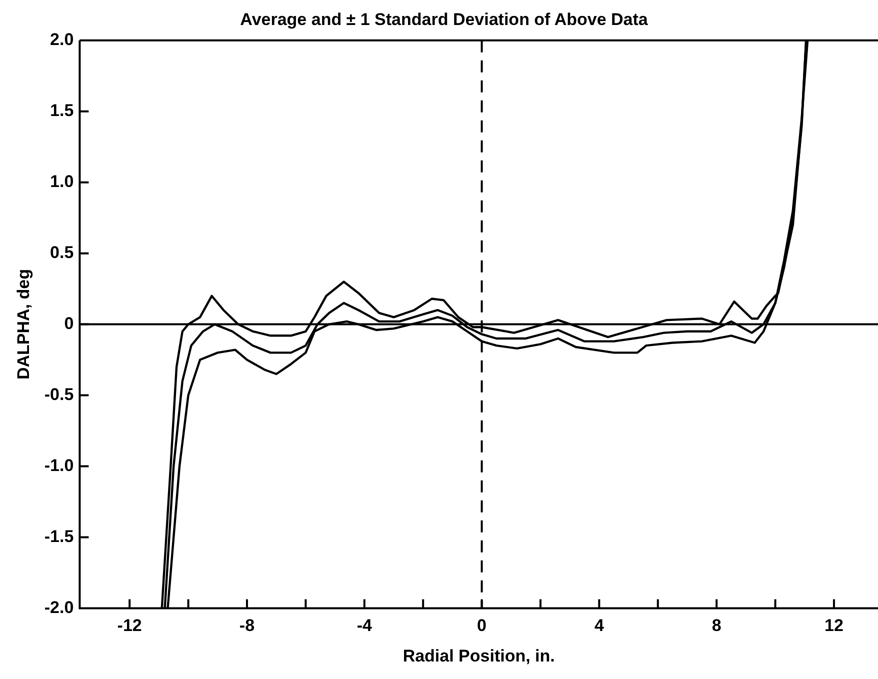 This screenshot has height=679, width=878. I want to click on y-tick-label: -1.5, so click(59, 536).